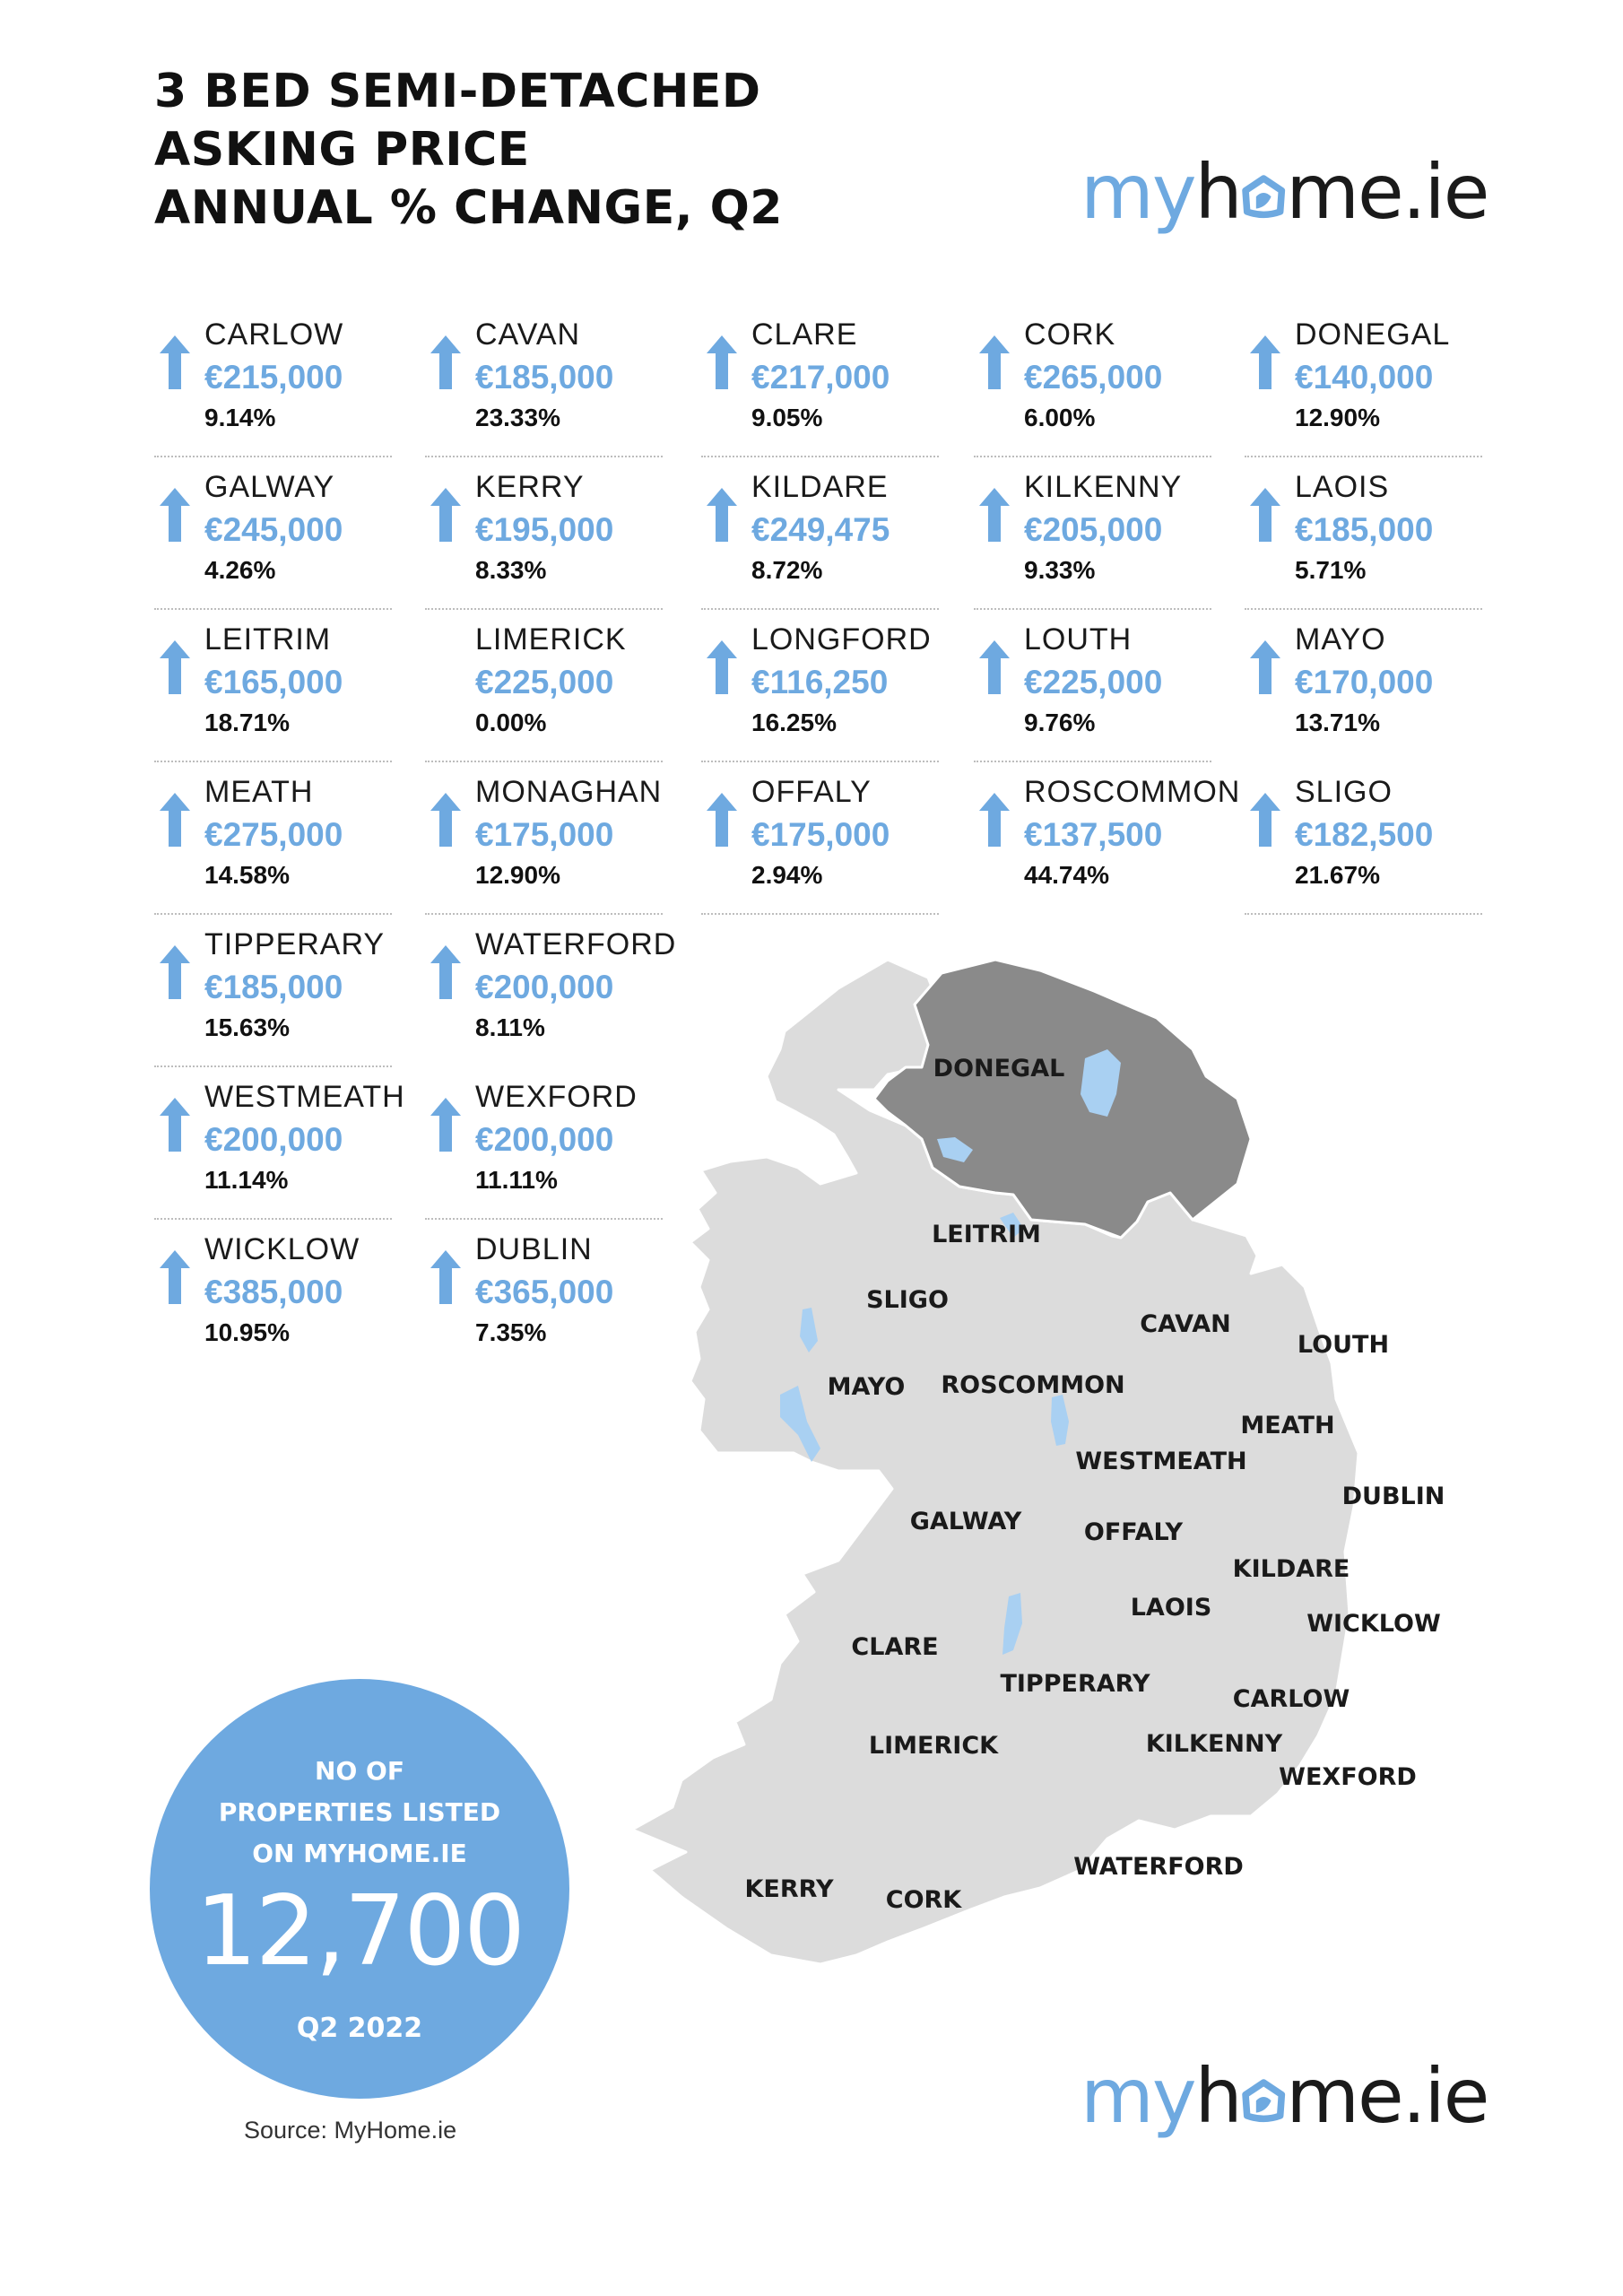 The width and height of the screenshot is (1623, 2296). I want to click on map-label-sligo: SLIGO, so click(907, 1300).